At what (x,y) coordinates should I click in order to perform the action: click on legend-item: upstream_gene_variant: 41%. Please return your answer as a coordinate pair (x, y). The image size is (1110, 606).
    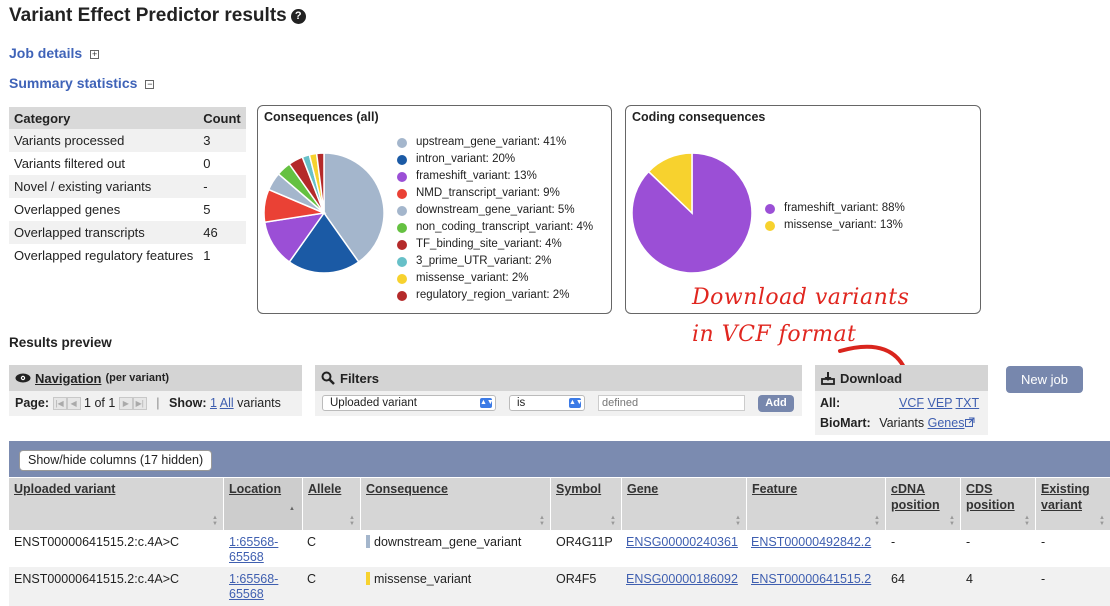
    Looking at the image, I should click on (495, 142).